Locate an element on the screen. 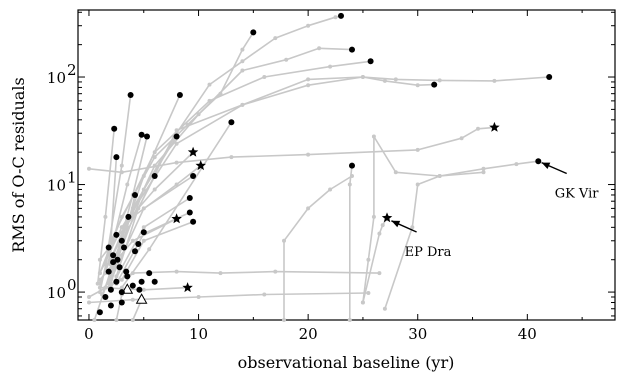 This screenshot has height=374, width=627. annotations-layer: GK Vir EP Dra is located at coordinates (495, 210).